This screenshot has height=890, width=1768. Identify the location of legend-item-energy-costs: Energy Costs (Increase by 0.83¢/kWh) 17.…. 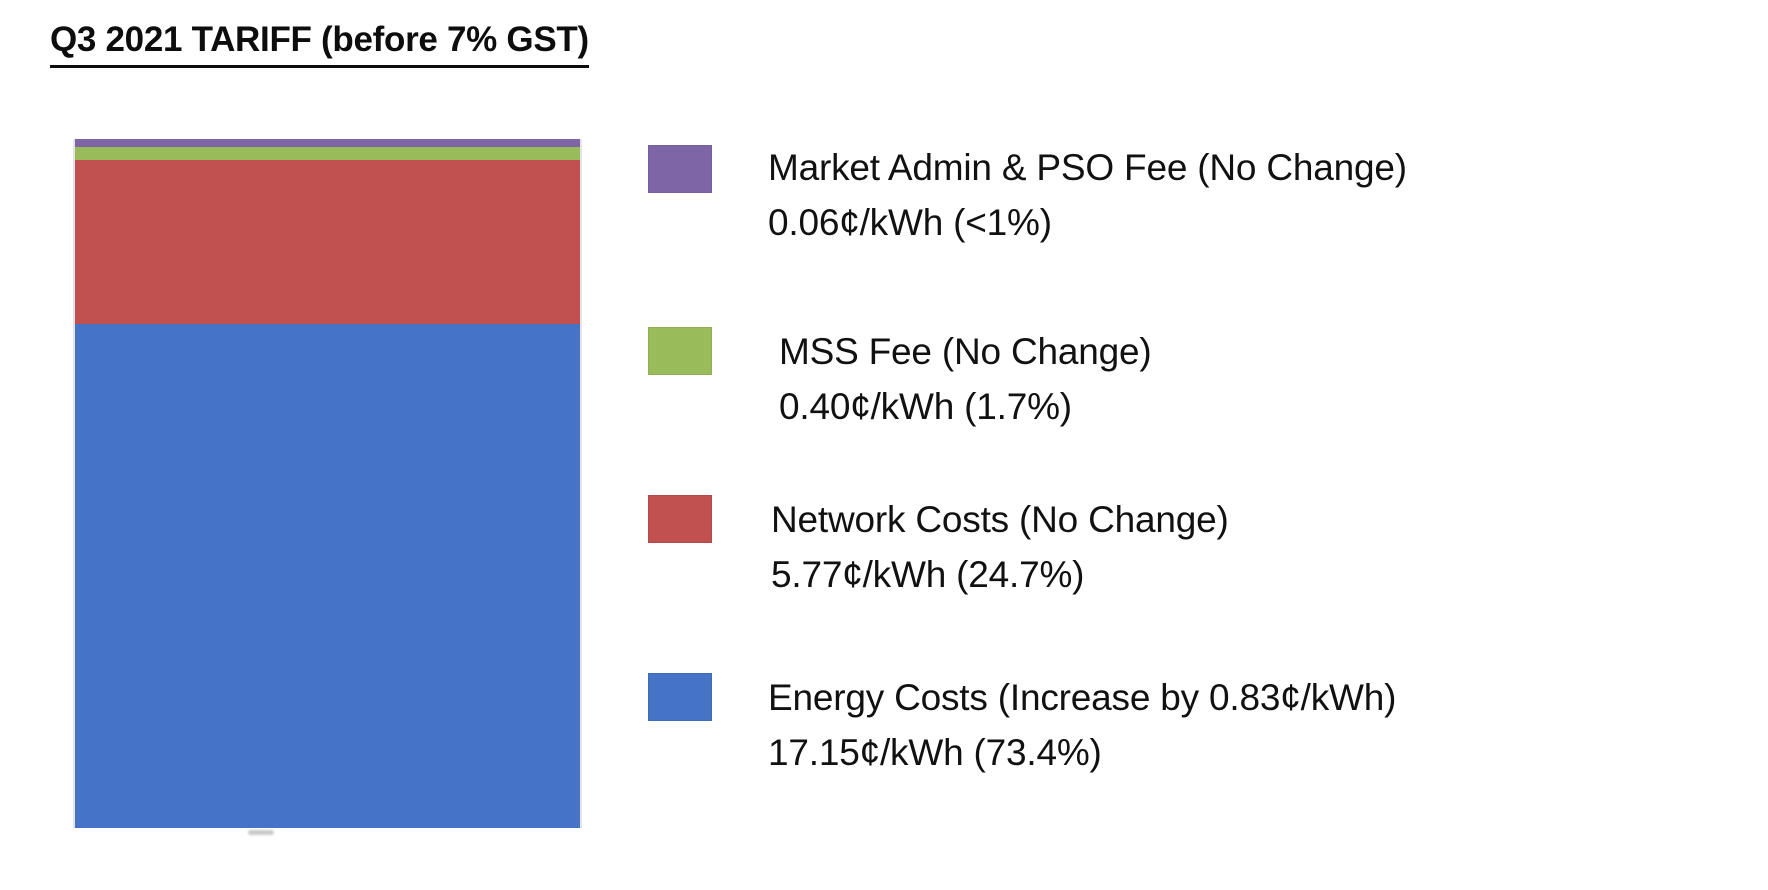
(1082, 725).